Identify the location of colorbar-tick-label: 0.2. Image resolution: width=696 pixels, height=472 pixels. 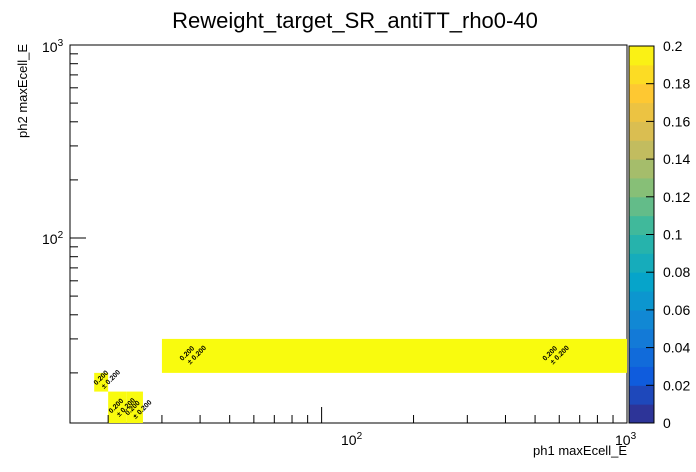
(673, 46).